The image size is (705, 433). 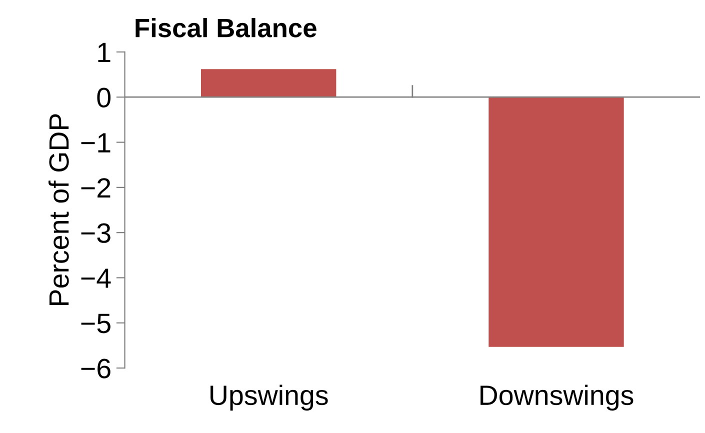 What do you see at coordinates (95, 142) in the screenshot?
I see `y-tick-label: −1` at bounding box center [95, 142].